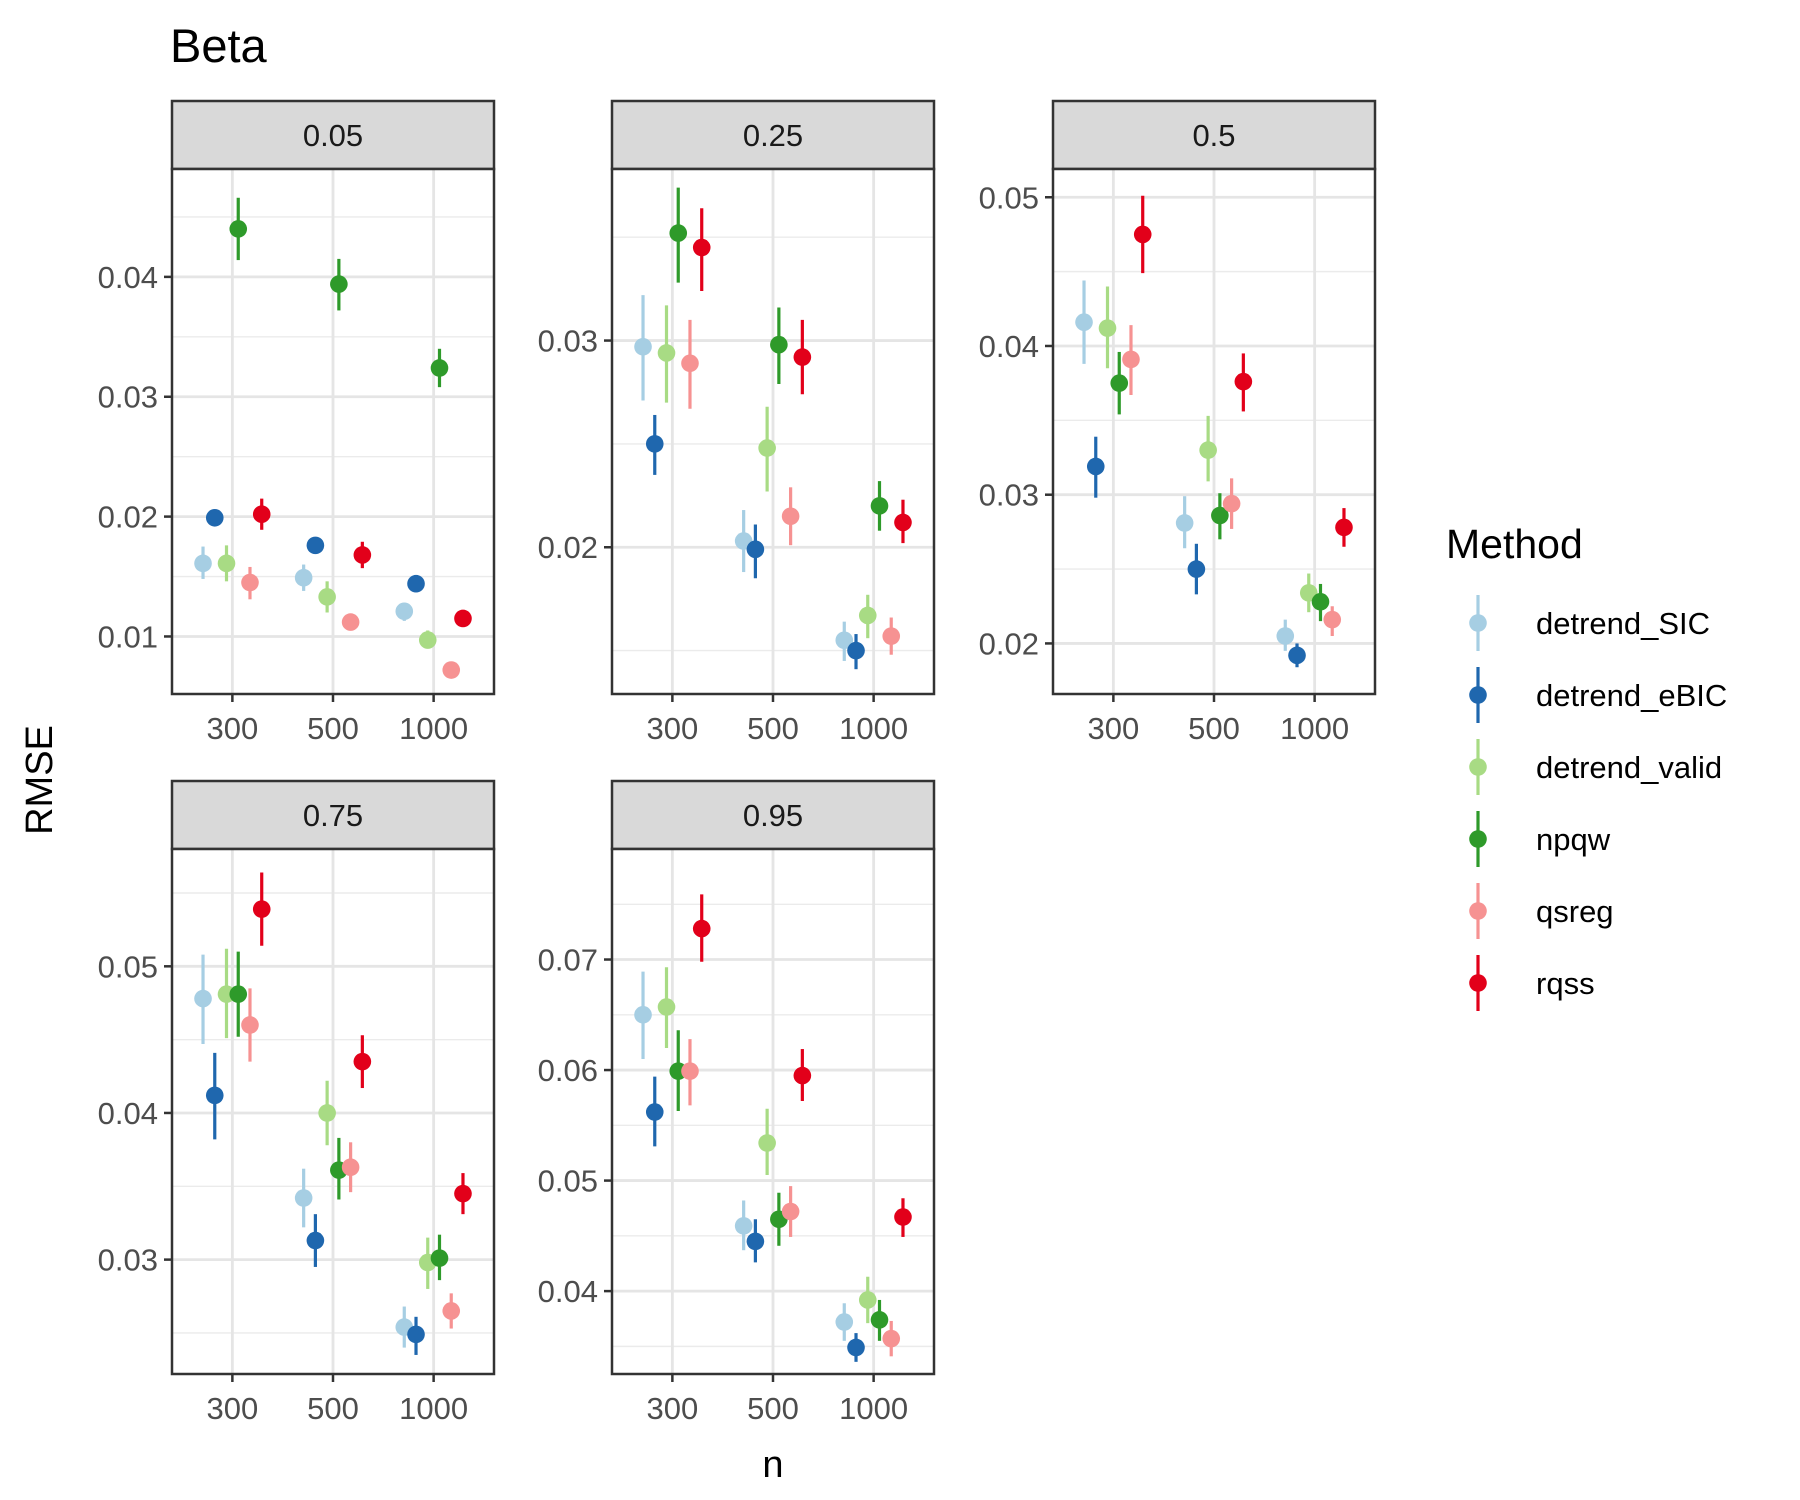 The image size is (1800, 1500). I want to click on y-tick-label: 0.06, so click(568, 1070).